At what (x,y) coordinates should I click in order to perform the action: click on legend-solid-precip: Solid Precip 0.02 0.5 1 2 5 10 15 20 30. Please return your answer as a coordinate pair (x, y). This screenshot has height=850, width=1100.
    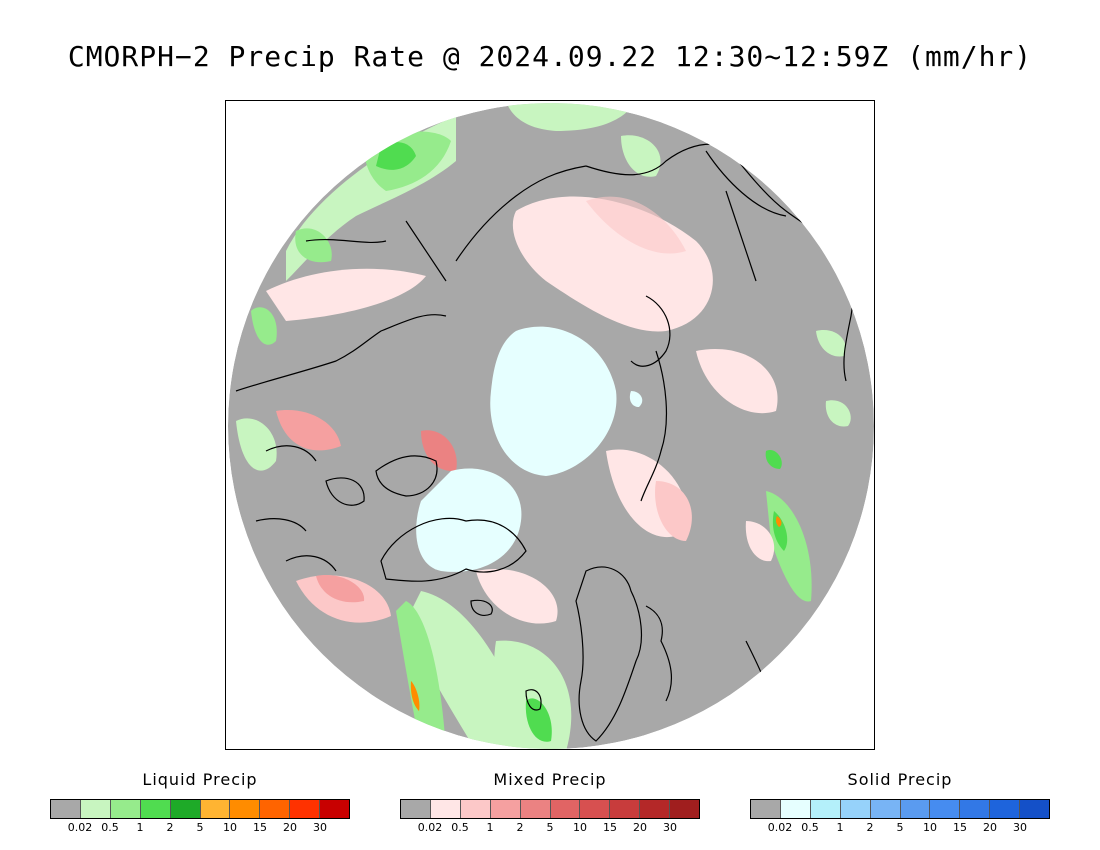
    Looking at the image, I should click on (900, 802).